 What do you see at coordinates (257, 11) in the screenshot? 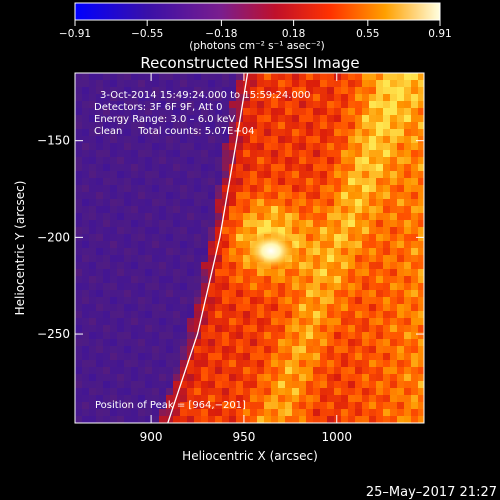
I see `colorbar` at bounding box center [257, 11].